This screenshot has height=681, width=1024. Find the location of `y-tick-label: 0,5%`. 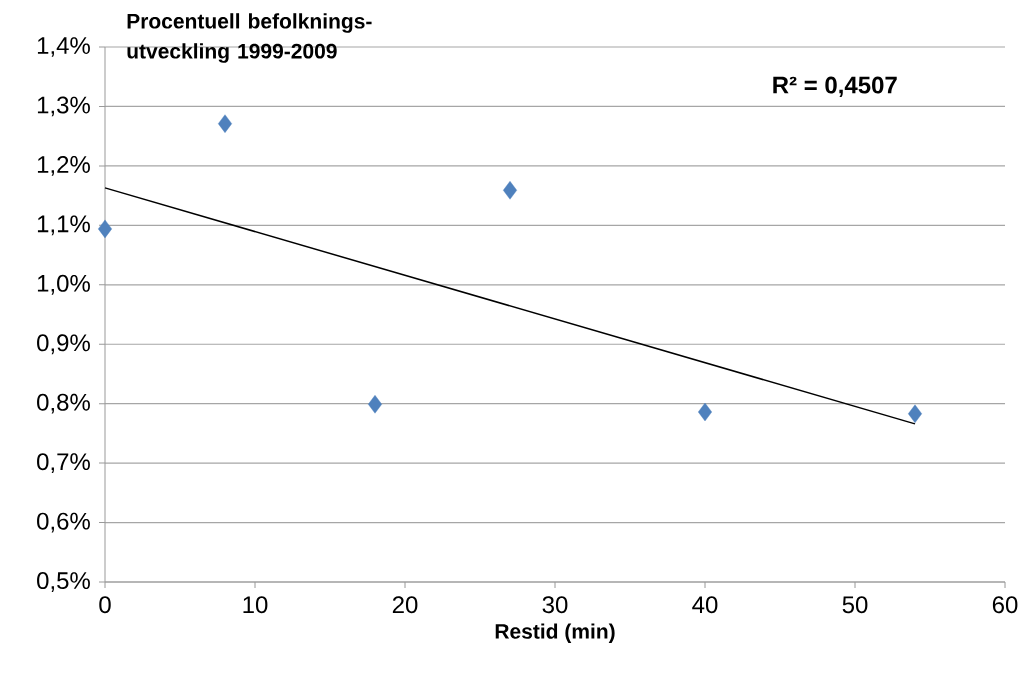

y-tick-label: 0,5% is located at coordinates (63, 582).